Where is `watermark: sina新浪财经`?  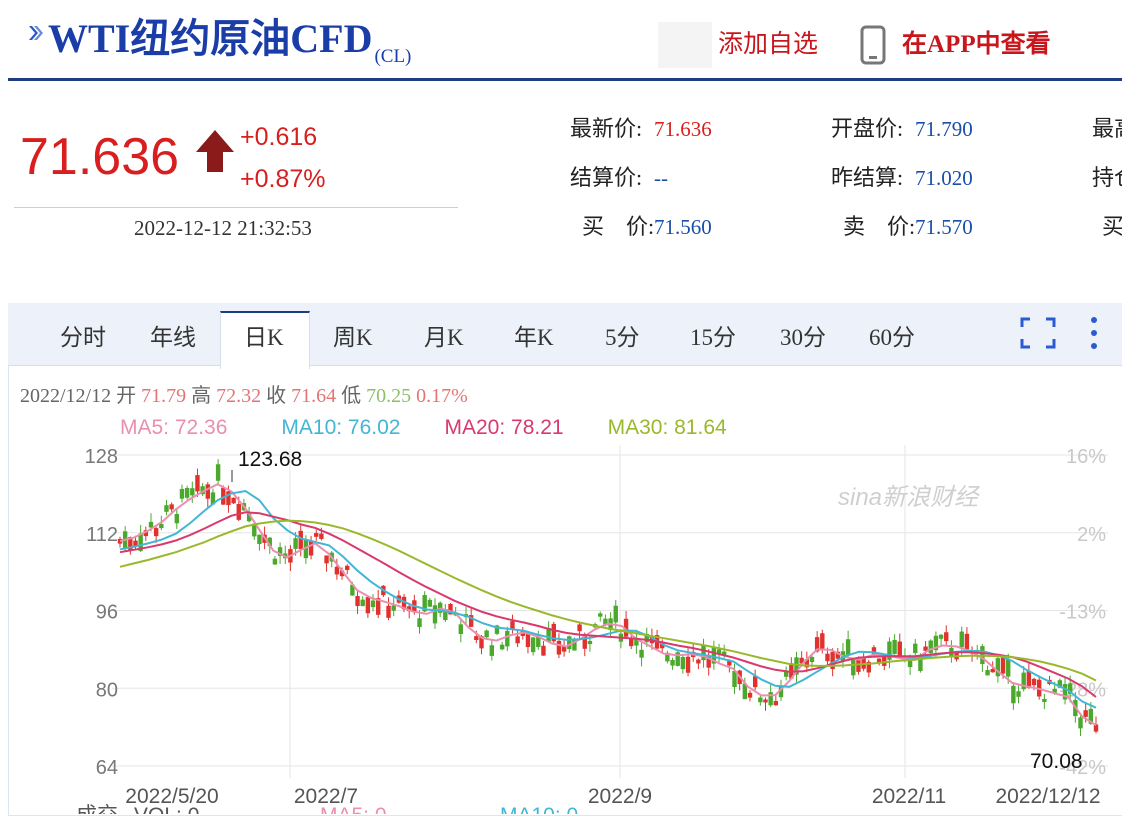
watermark: sina新浪财经 is located at coordinates (909, 497).